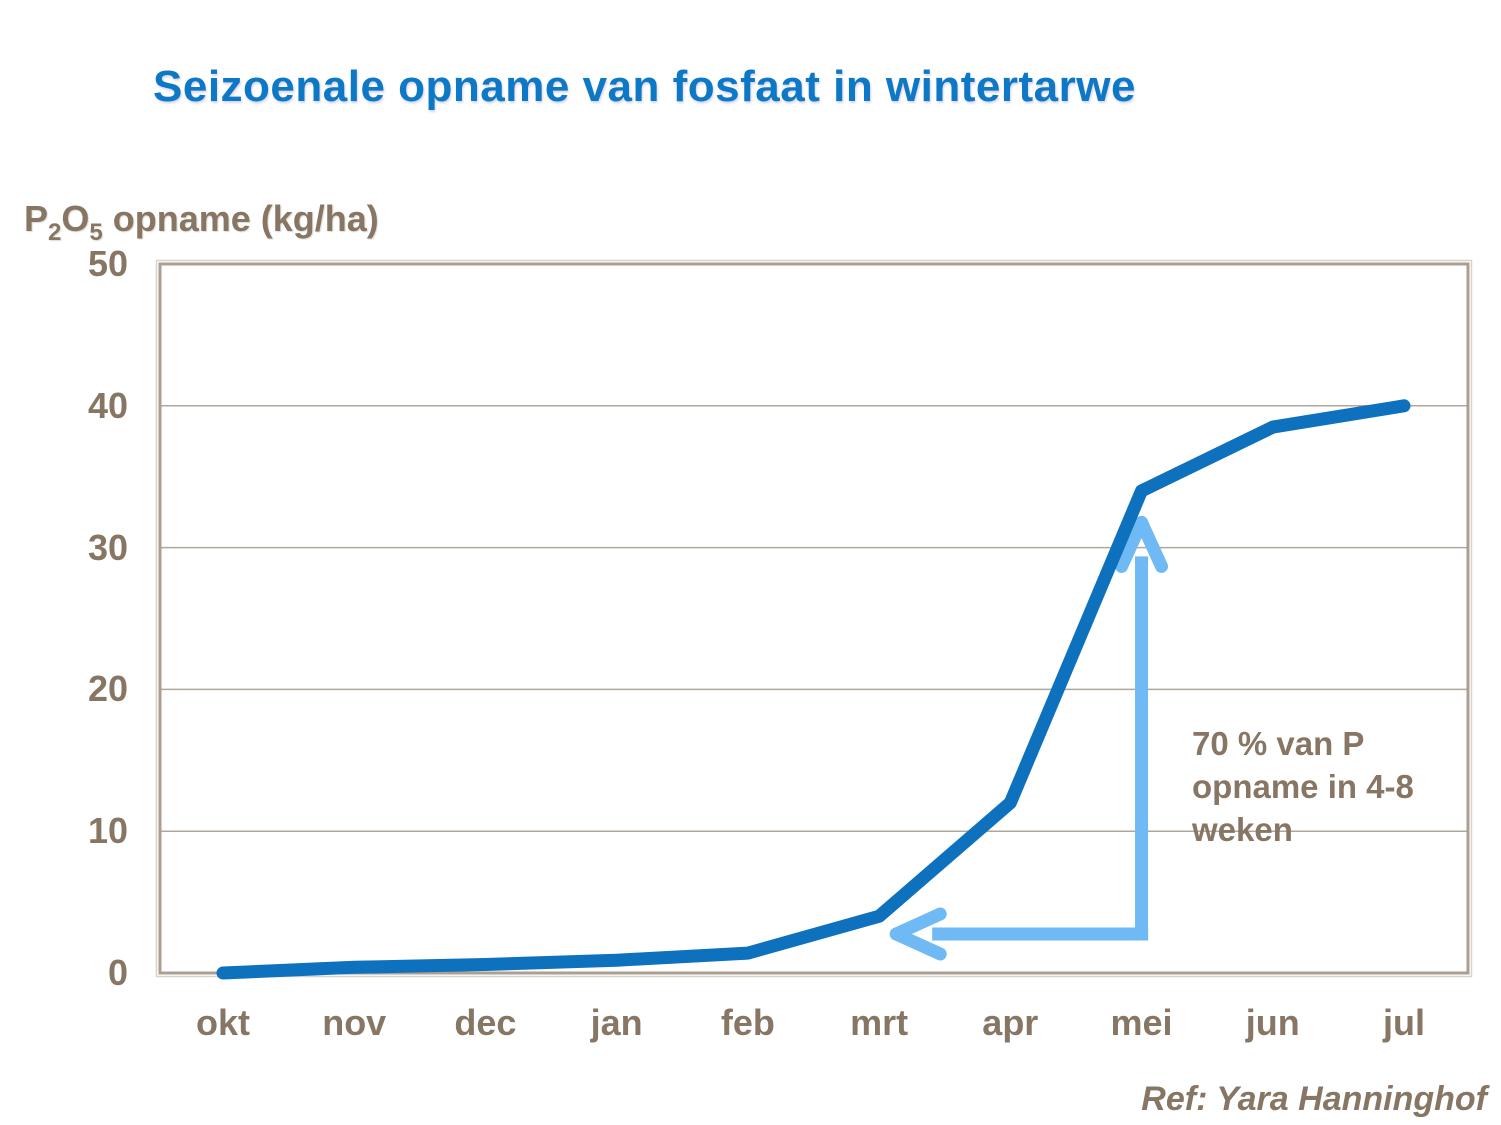 This screenshot has height=1125, width=1501. What do you see at coordinates (1314, 1099) in the screenshot?
I see `reference-credit: Ref: Yara Hanninghof` at bounding box center [1314, 1099].